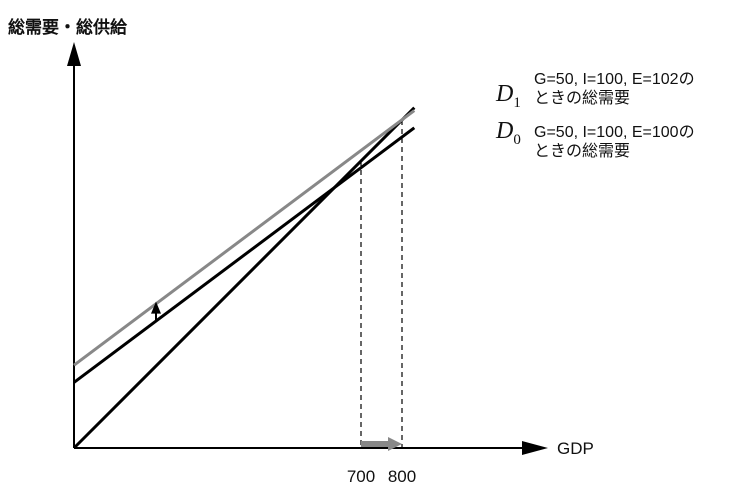 This screenshot has height=482, width=738. I want to click on d1-subscript: 1, so click(517, 103).